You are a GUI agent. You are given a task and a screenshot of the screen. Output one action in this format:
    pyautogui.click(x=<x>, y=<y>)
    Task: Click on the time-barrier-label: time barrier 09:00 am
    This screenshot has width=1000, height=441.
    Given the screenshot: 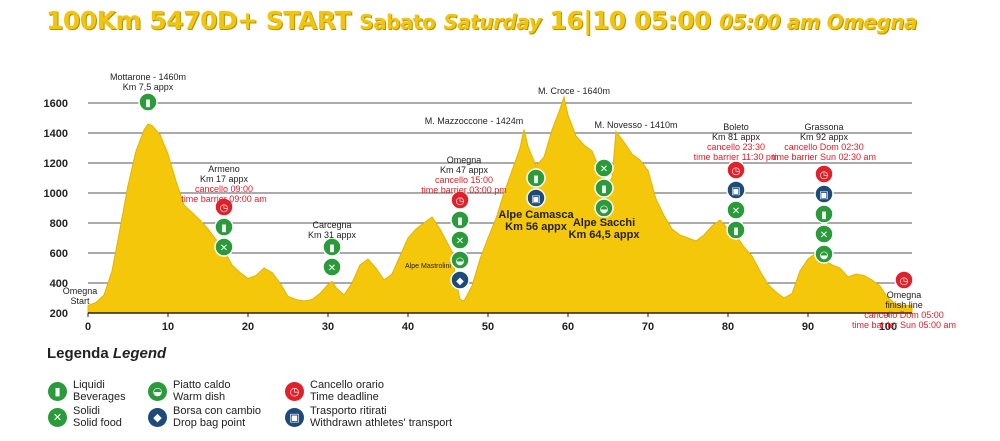 What is the action you would take?
    pyautogui.click(x=224, y=199)
    